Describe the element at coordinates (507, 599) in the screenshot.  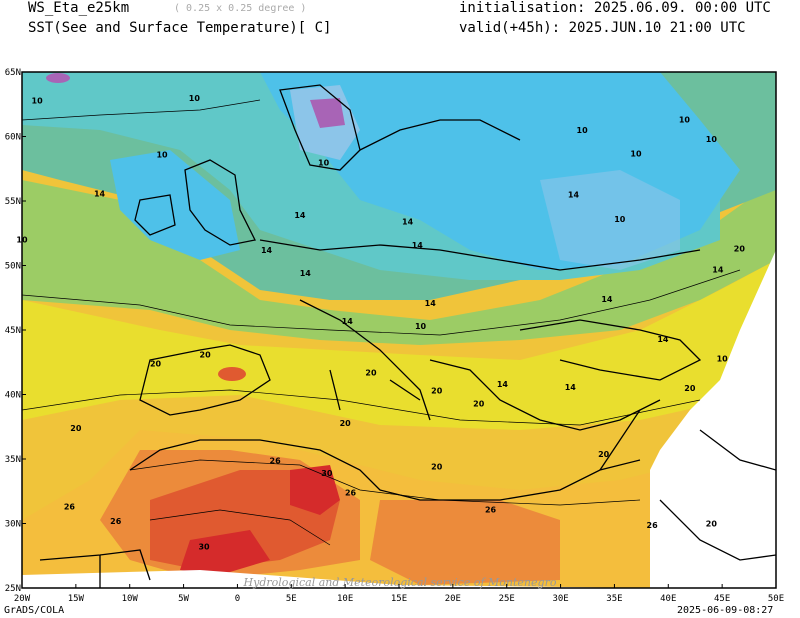
I see `lon-label: 25E` at that location.